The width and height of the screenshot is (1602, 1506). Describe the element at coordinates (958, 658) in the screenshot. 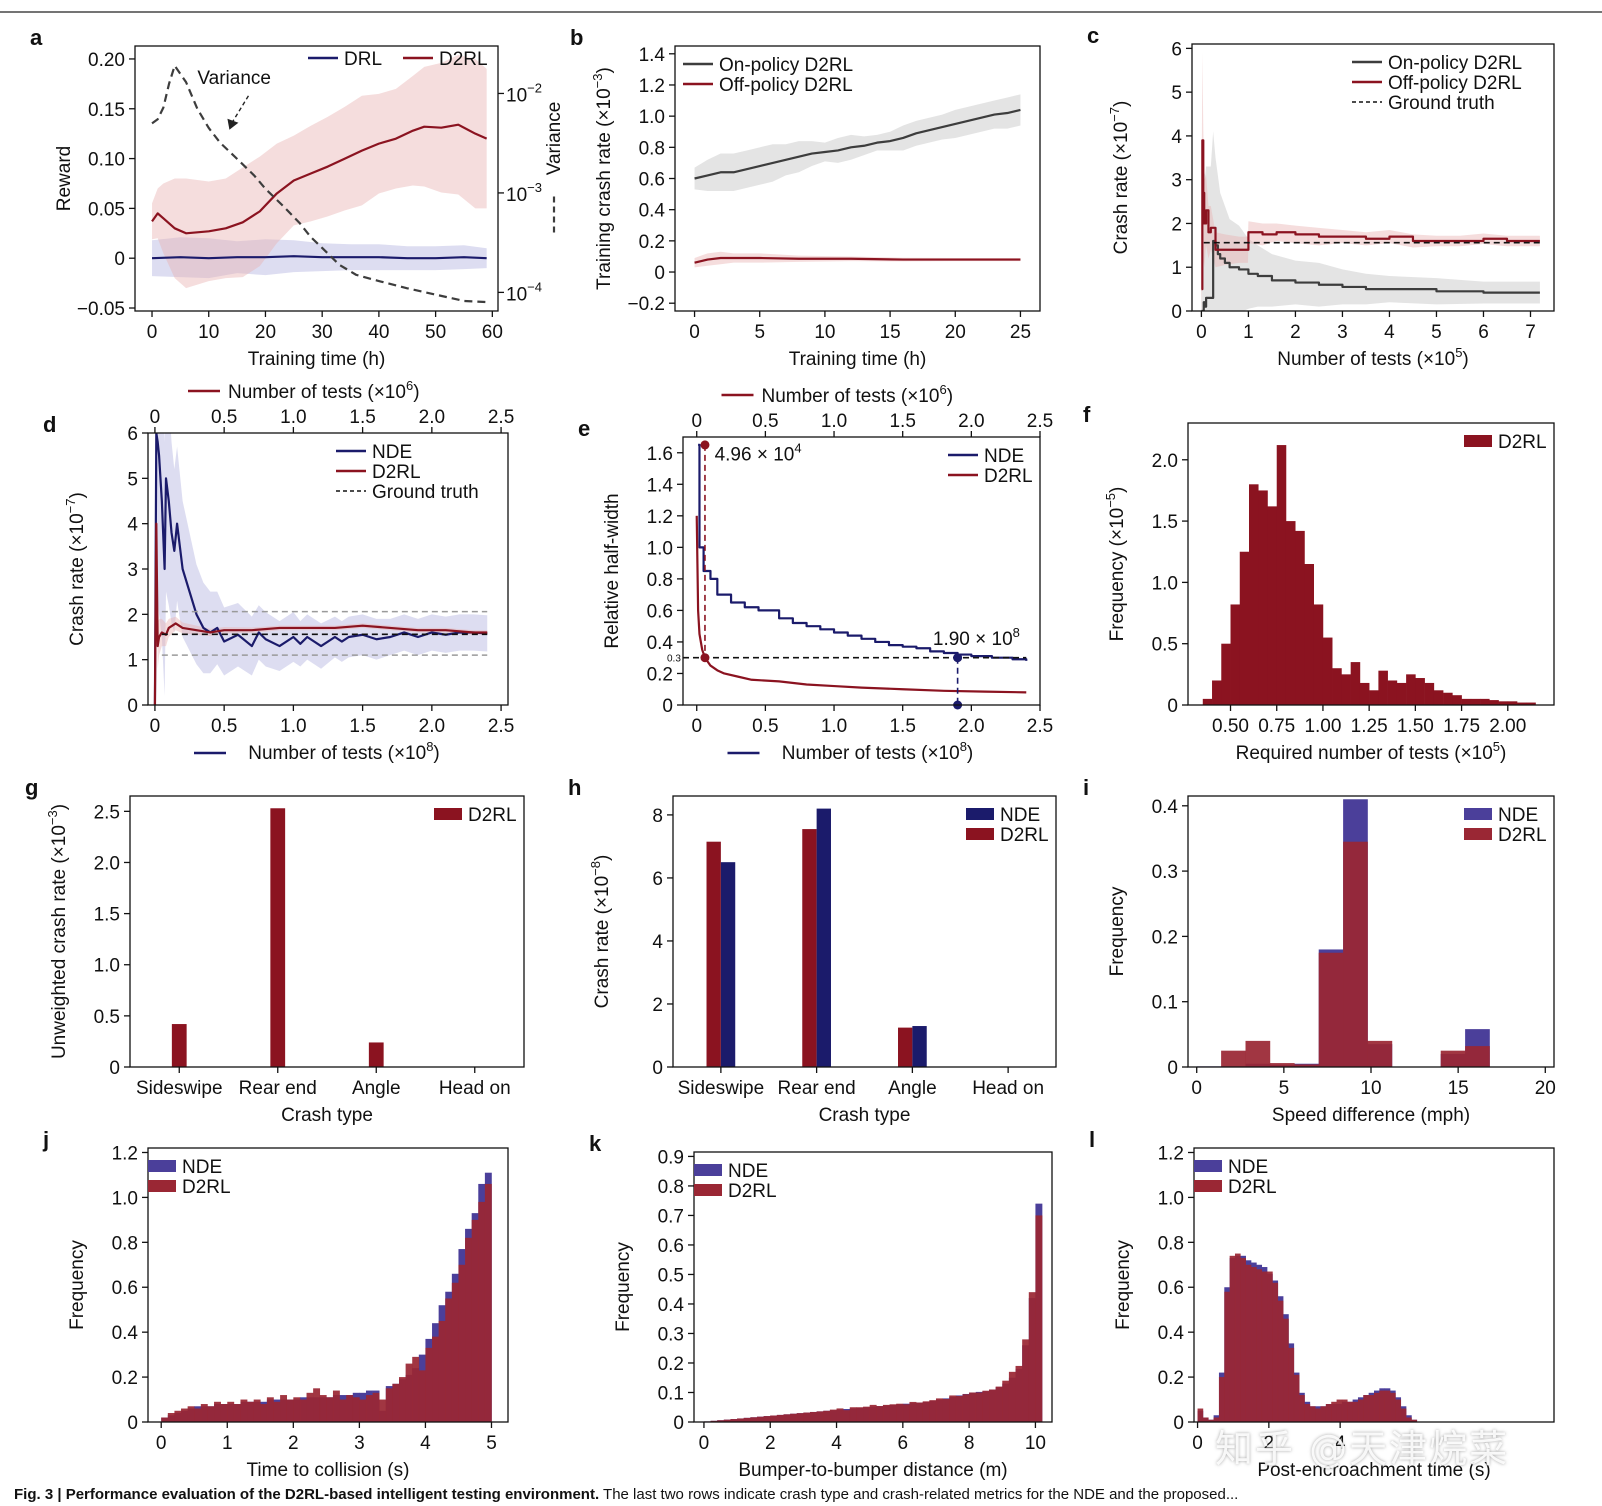

I see `marker-point` at that location.